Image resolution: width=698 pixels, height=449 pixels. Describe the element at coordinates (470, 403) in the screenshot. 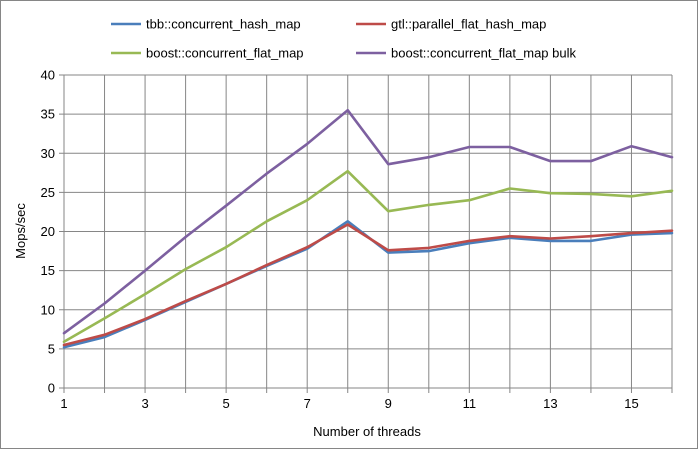

I see `x-tick-label: 11` at that location.